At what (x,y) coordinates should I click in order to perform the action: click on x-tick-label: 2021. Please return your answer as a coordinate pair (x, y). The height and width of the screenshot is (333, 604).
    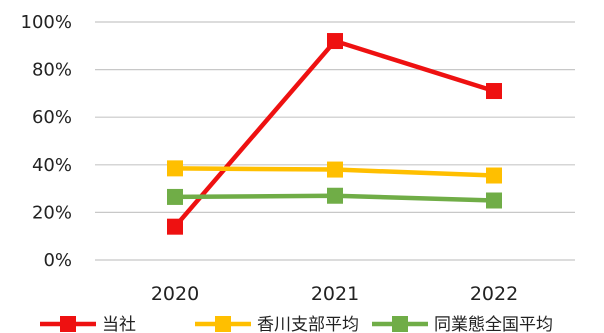
    Looking at the image, I should click on (335, 294).